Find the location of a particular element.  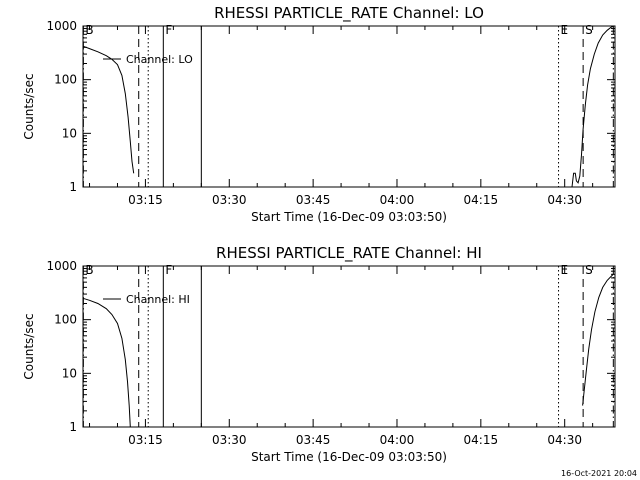

chart-title: RHESSI PARTICLE_RATE Channel: HI is located at coordinates (349, 253).